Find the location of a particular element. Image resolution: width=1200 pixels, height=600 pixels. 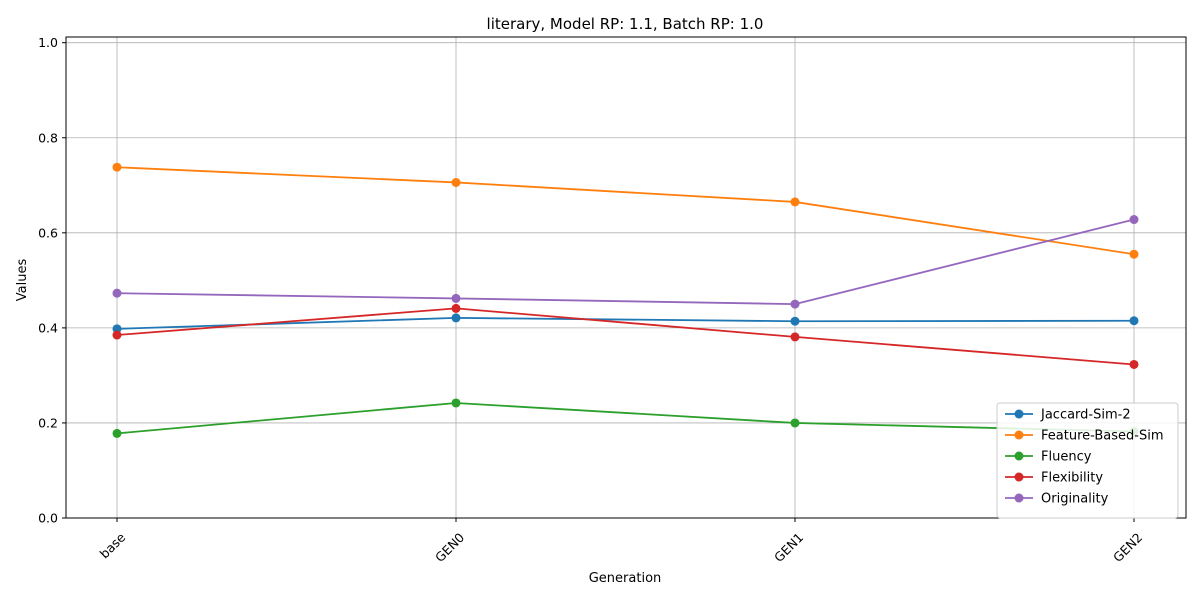

legend-label: Flexibility is located at coordinates (1072, 478).